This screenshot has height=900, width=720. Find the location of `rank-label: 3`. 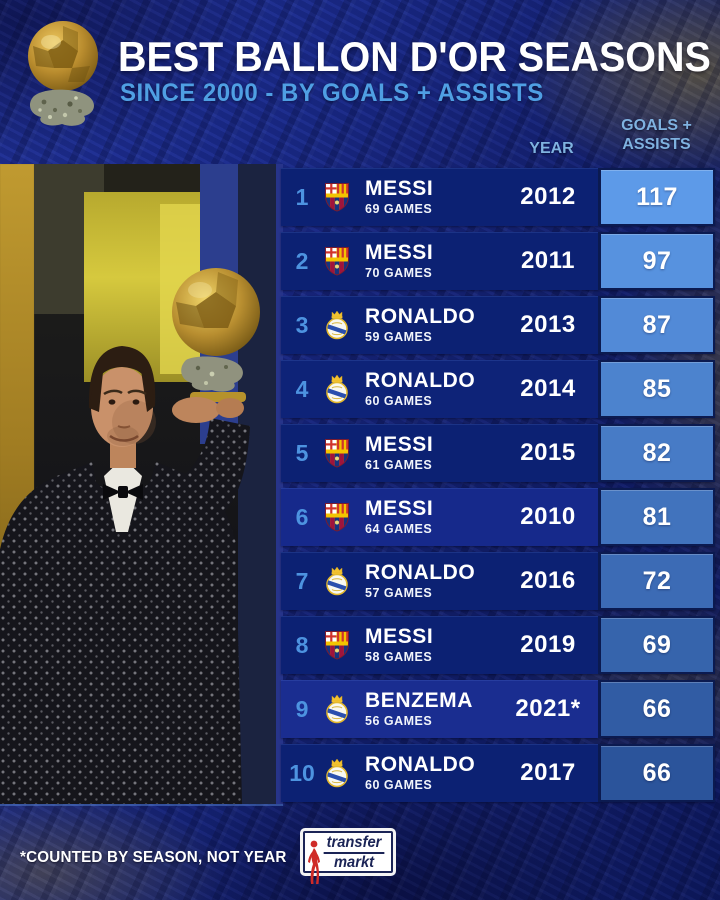

rank-label: 3 is located at coordinates (302, 324).